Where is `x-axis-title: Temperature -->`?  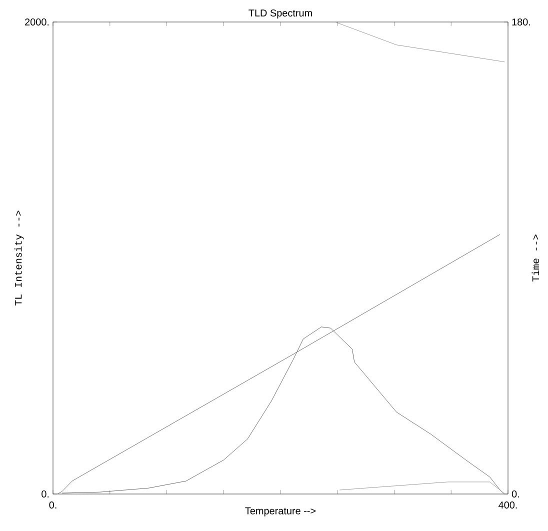
x-axis-title: Temperature --> is located at coordinates (280, 511).